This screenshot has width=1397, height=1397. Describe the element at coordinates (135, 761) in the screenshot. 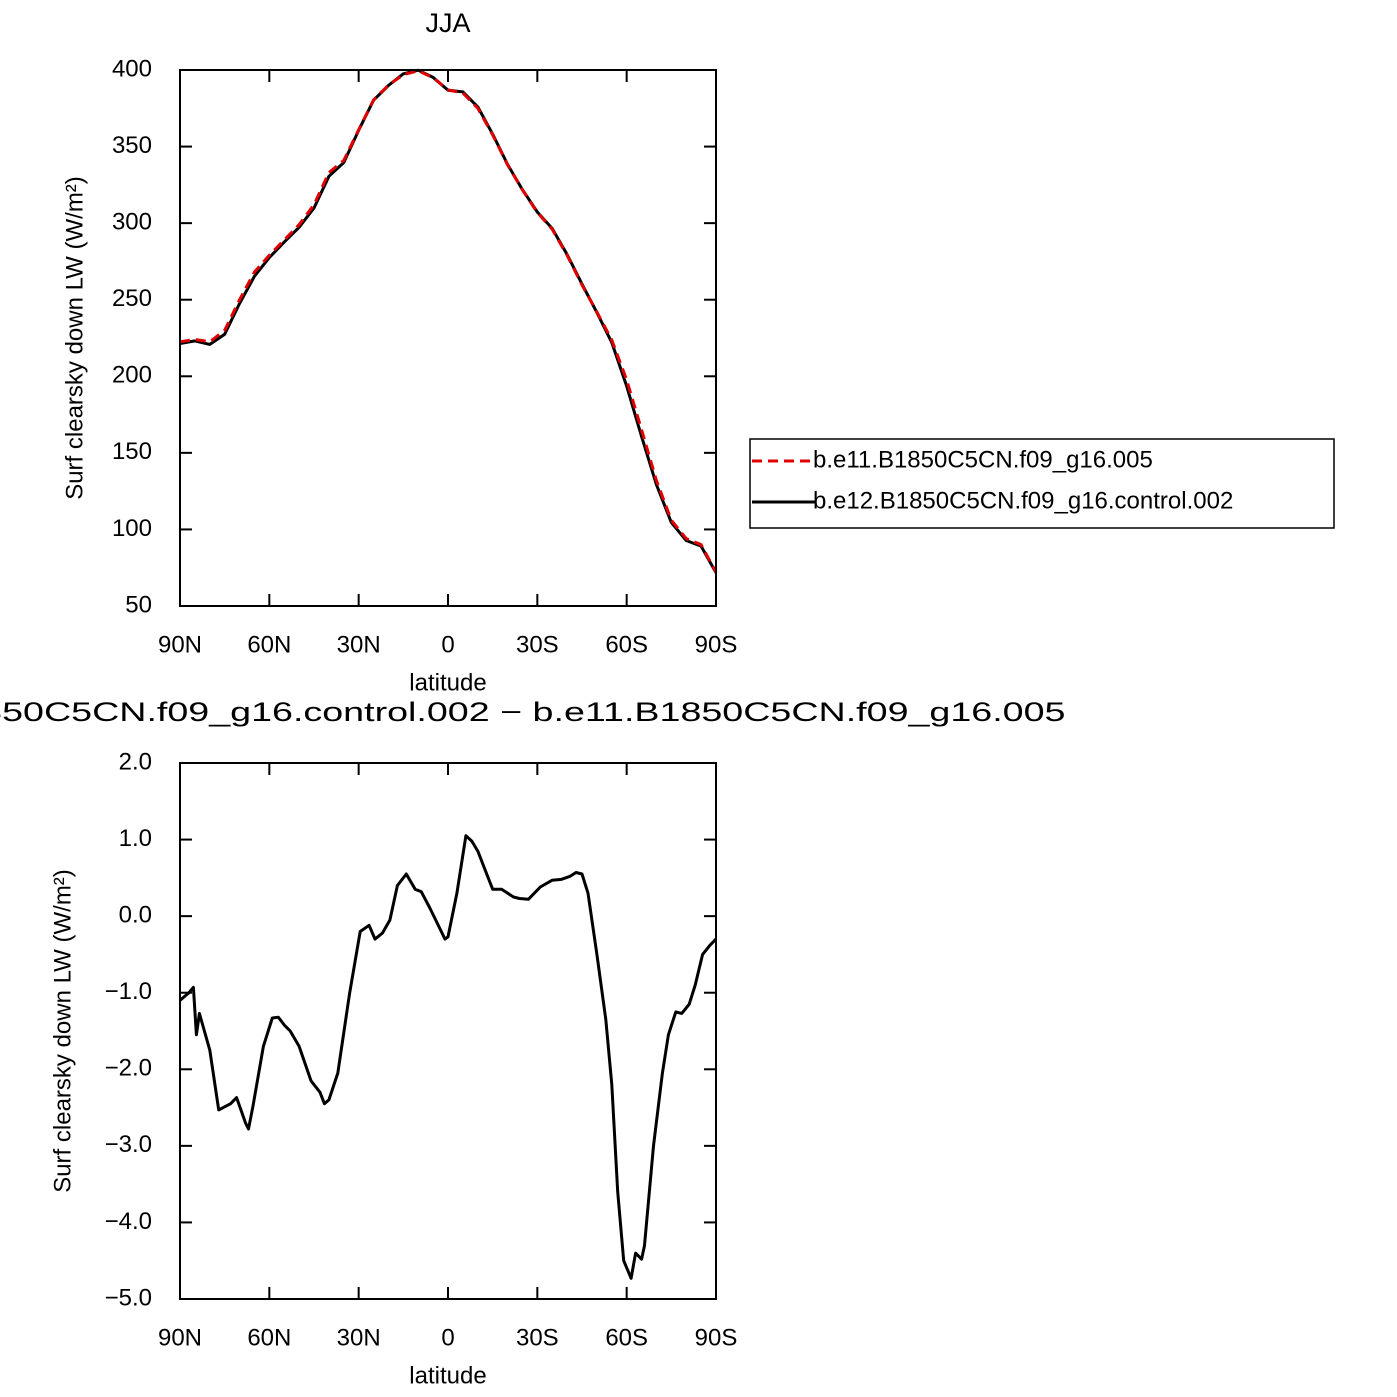

I see `y-tick-label: 2.0` at that location.